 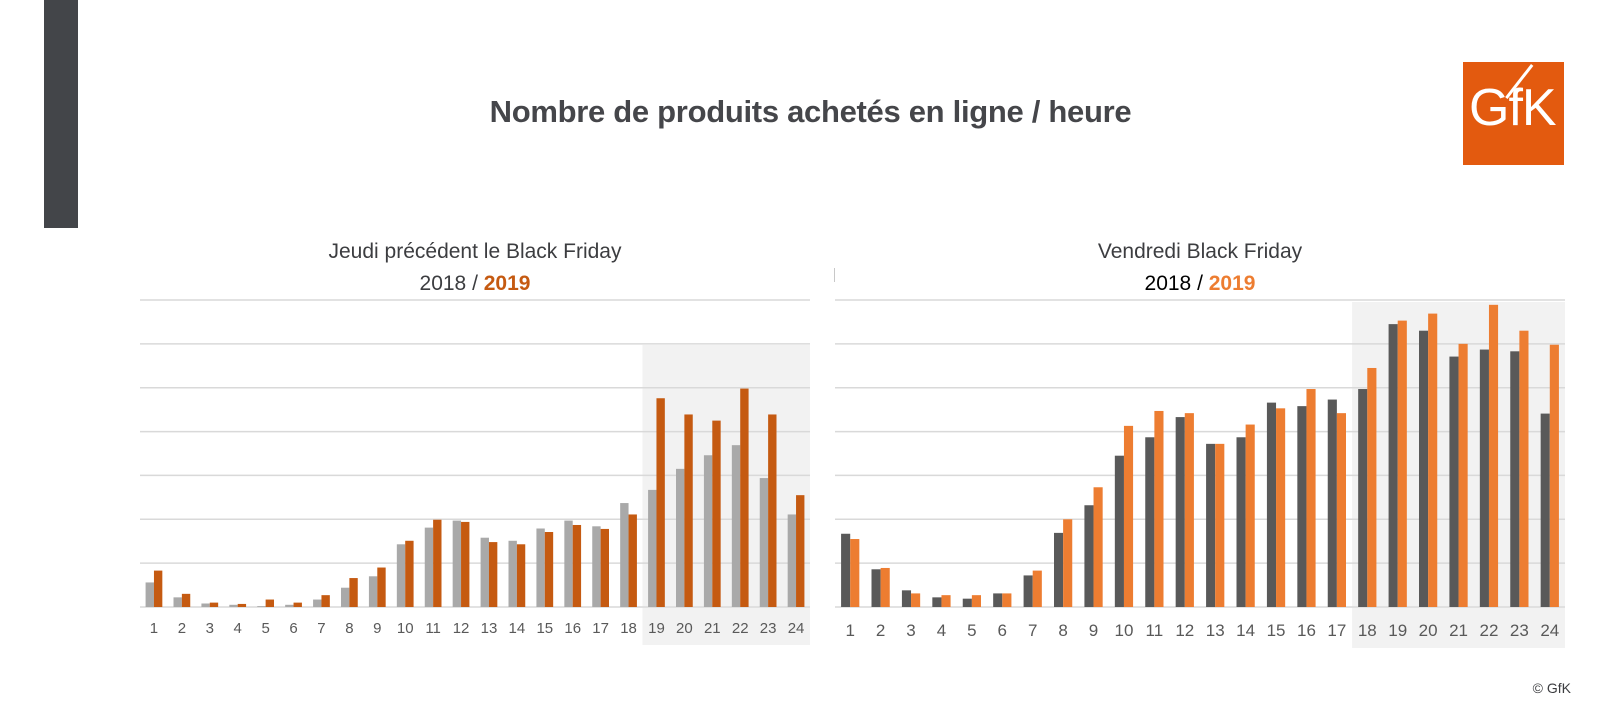 What do you see at coordinates (1002, 630) in the screenshot?
I see `x-tick-label: 6` at bounding box center [1002, 630].